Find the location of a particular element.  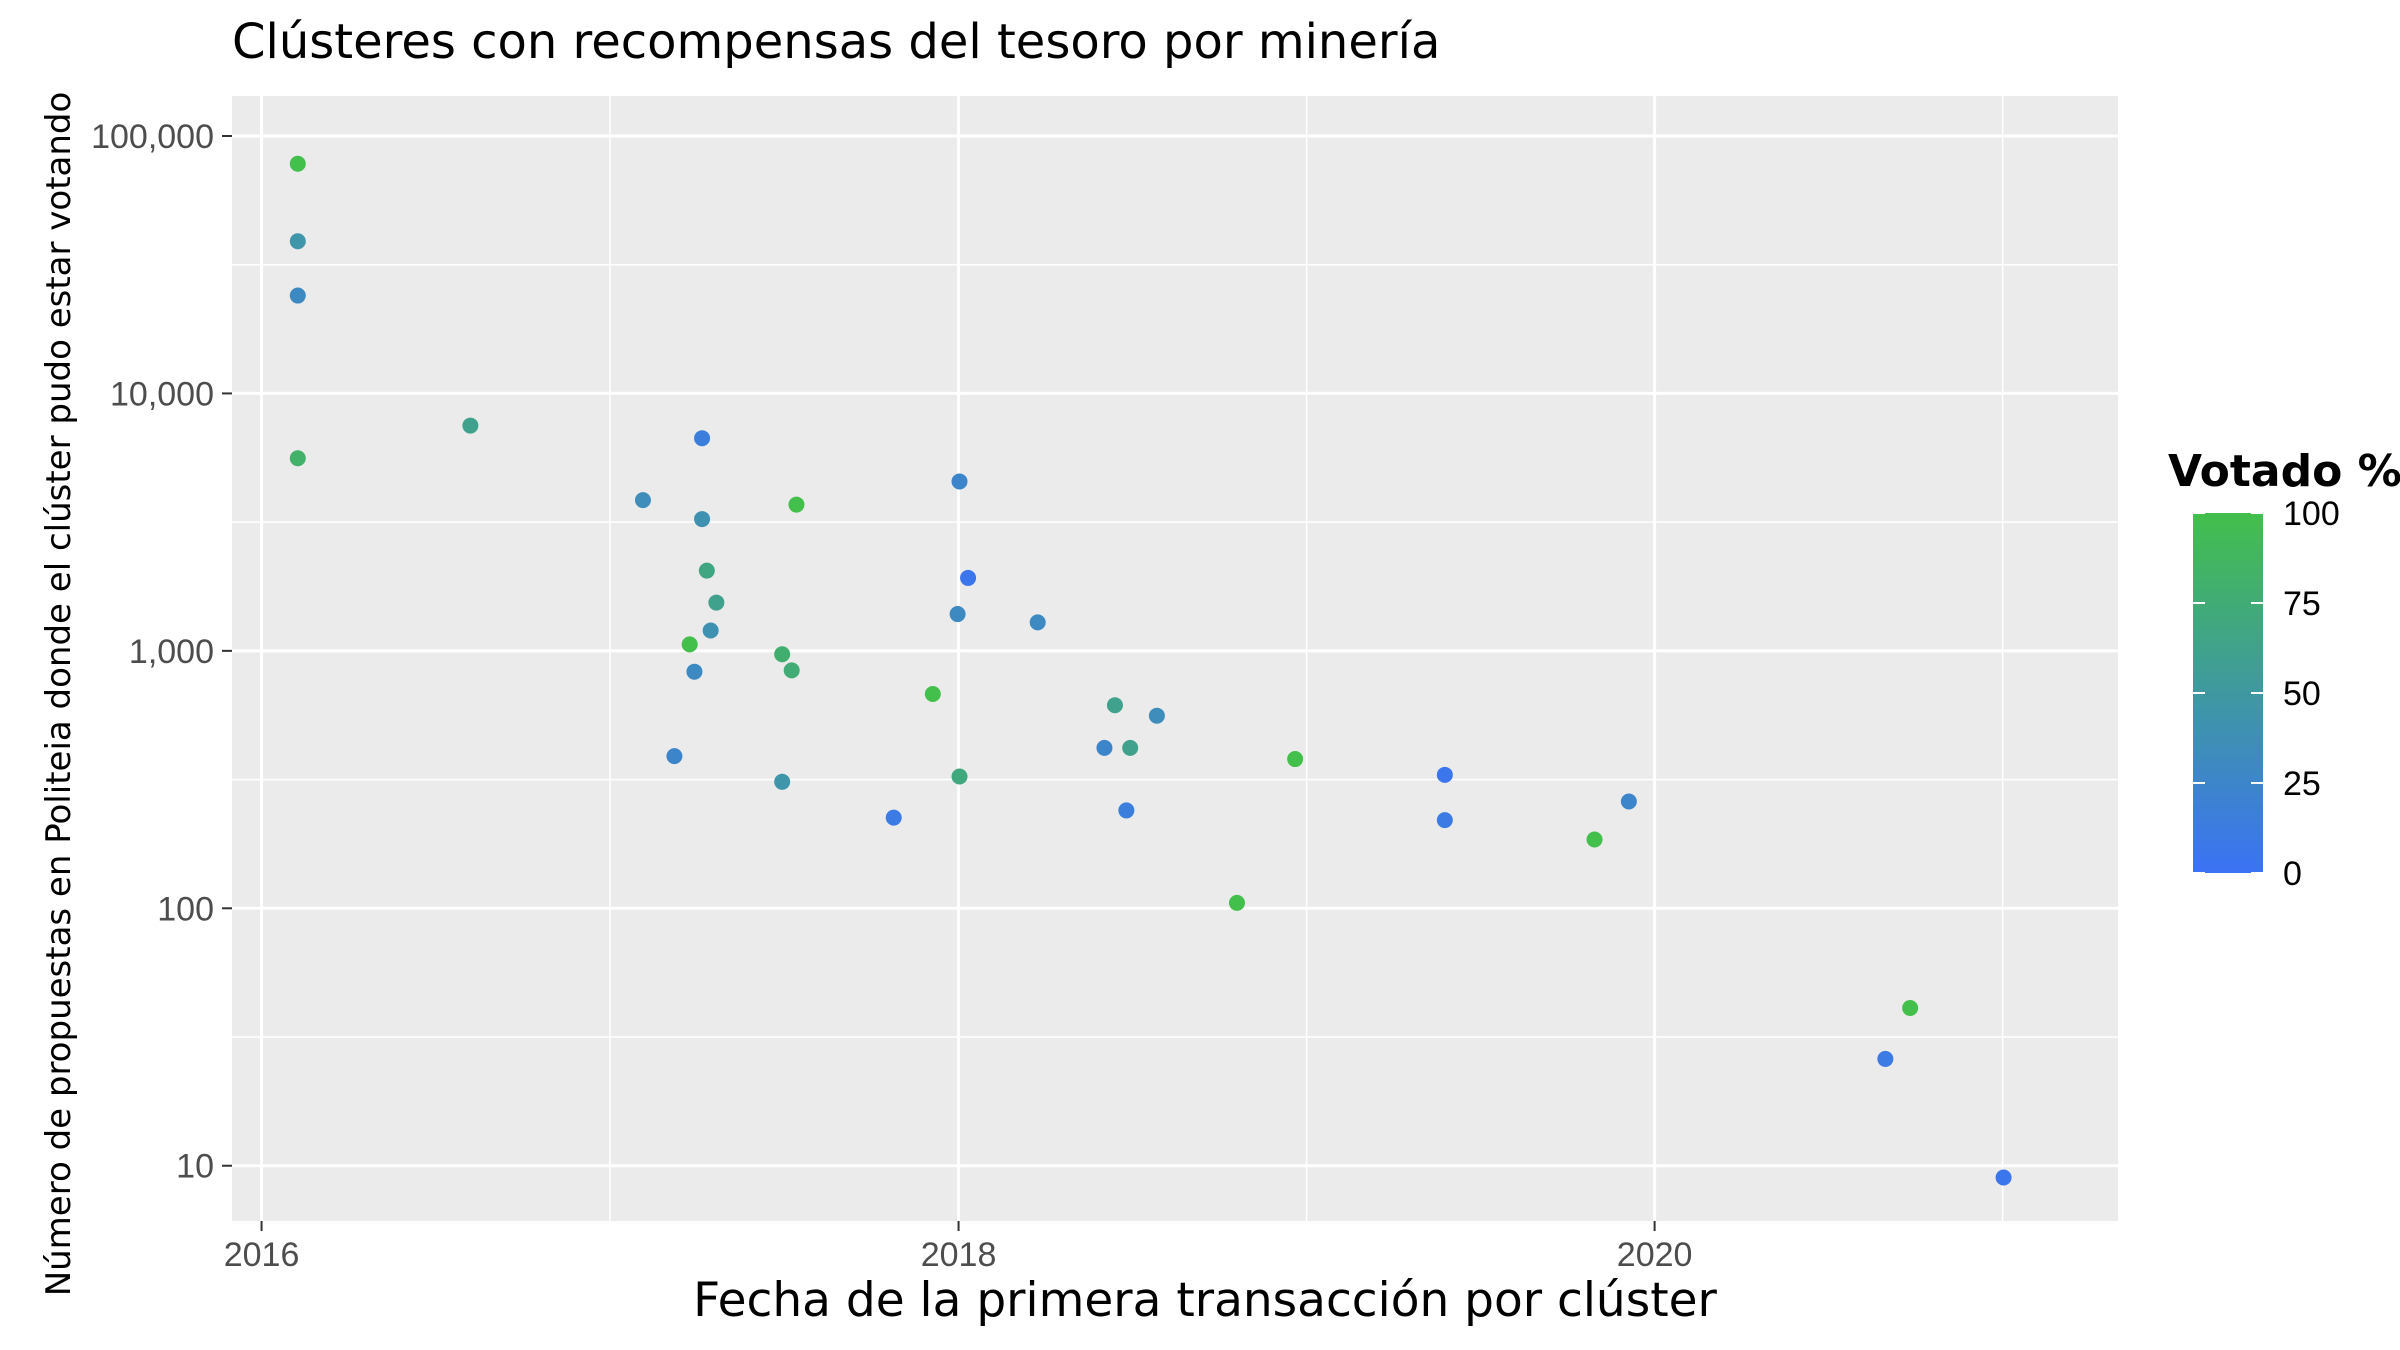

legend-ticks: 0 25 50 75 100 is located at coordinates (2266, 694).